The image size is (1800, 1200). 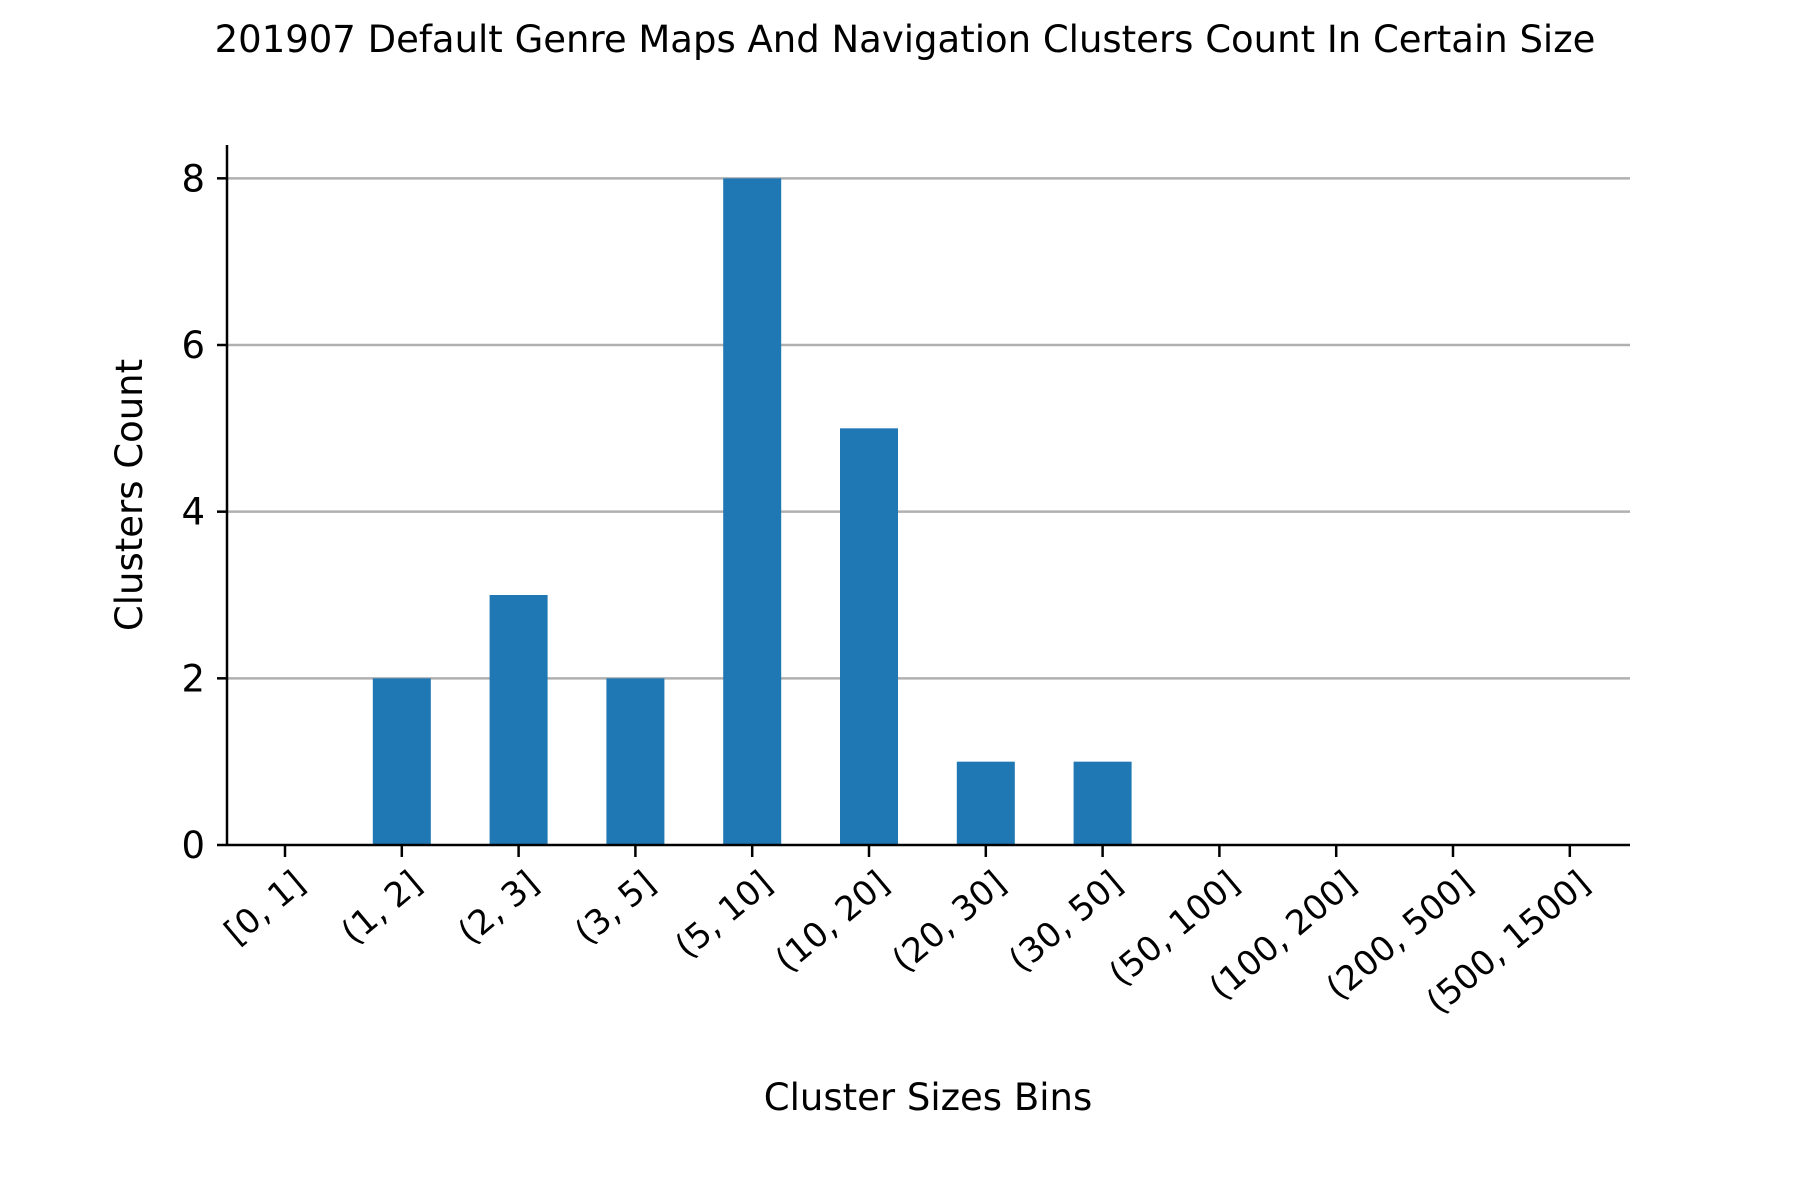 What do you see at coordinates (129, 495) in the screenshot?
I see `y-axis-label: Clusters Count` at bounding box center [129, 495].